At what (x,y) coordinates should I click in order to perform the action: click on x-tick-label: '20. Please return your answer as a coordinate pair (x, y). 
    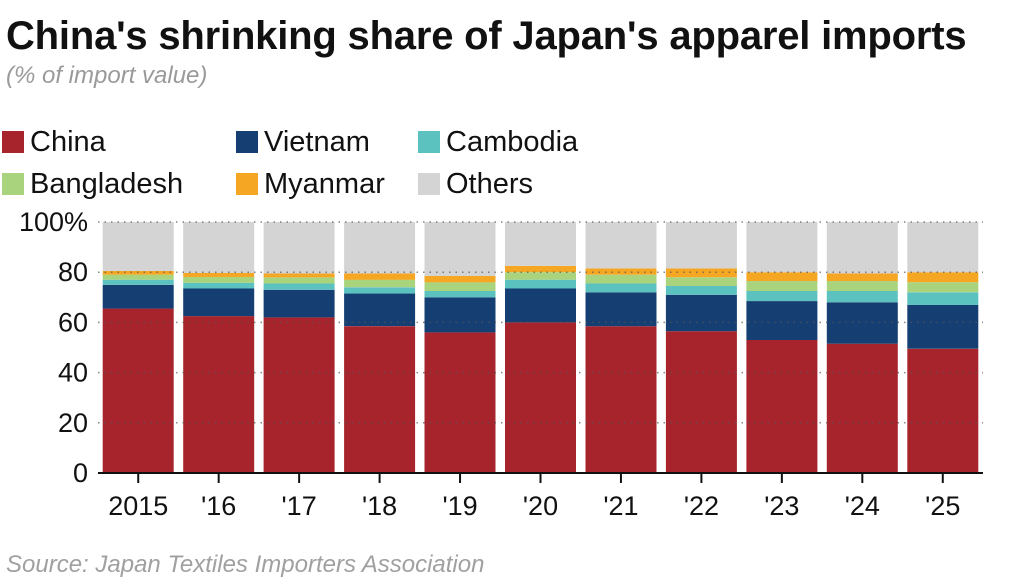
    Looking at the image, I should click on (540, 506).